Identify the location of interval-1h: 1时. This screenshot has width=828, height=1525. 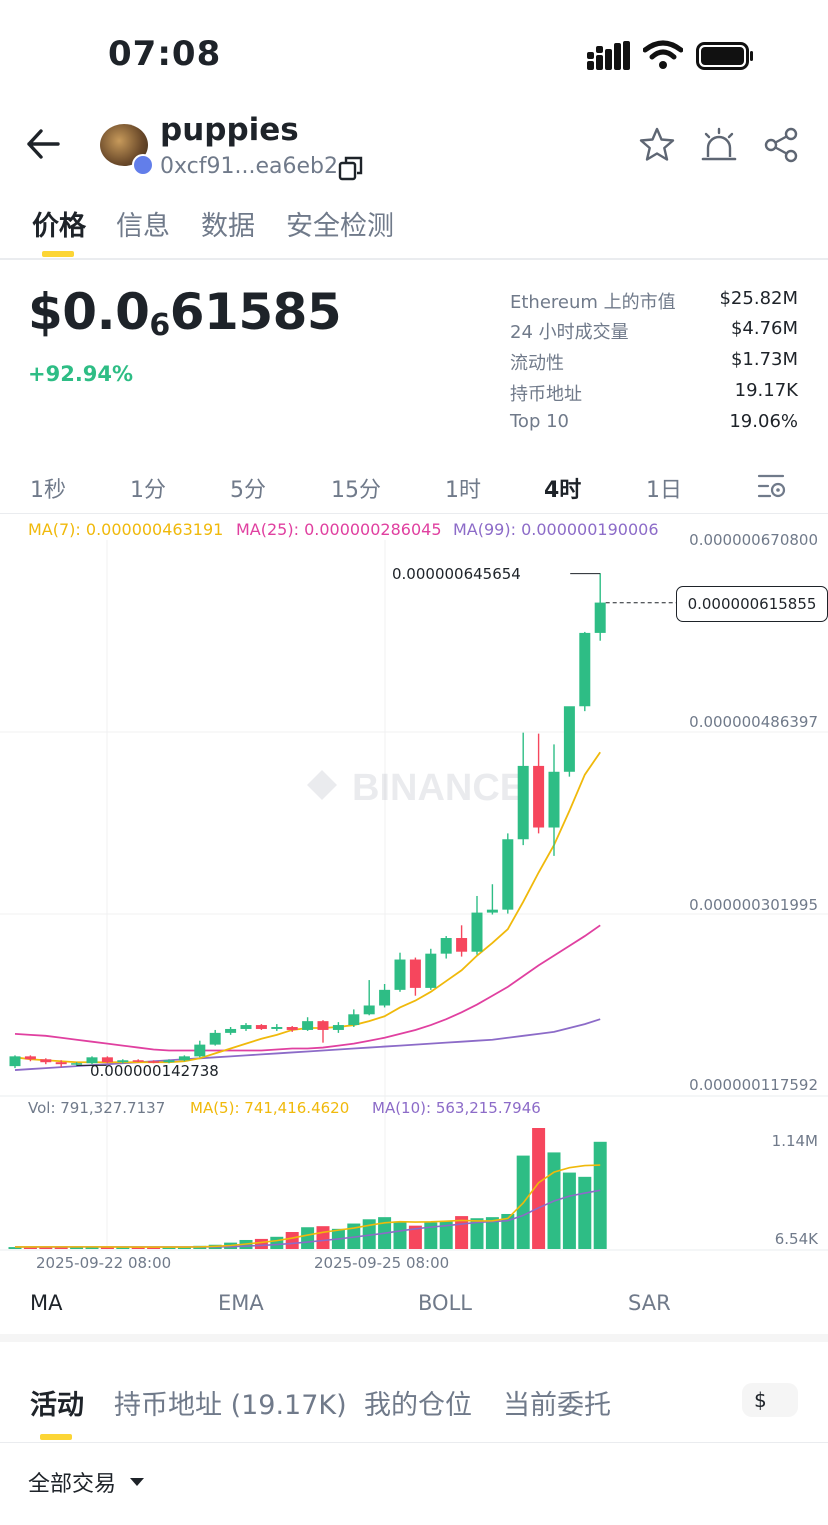
(463, 490).